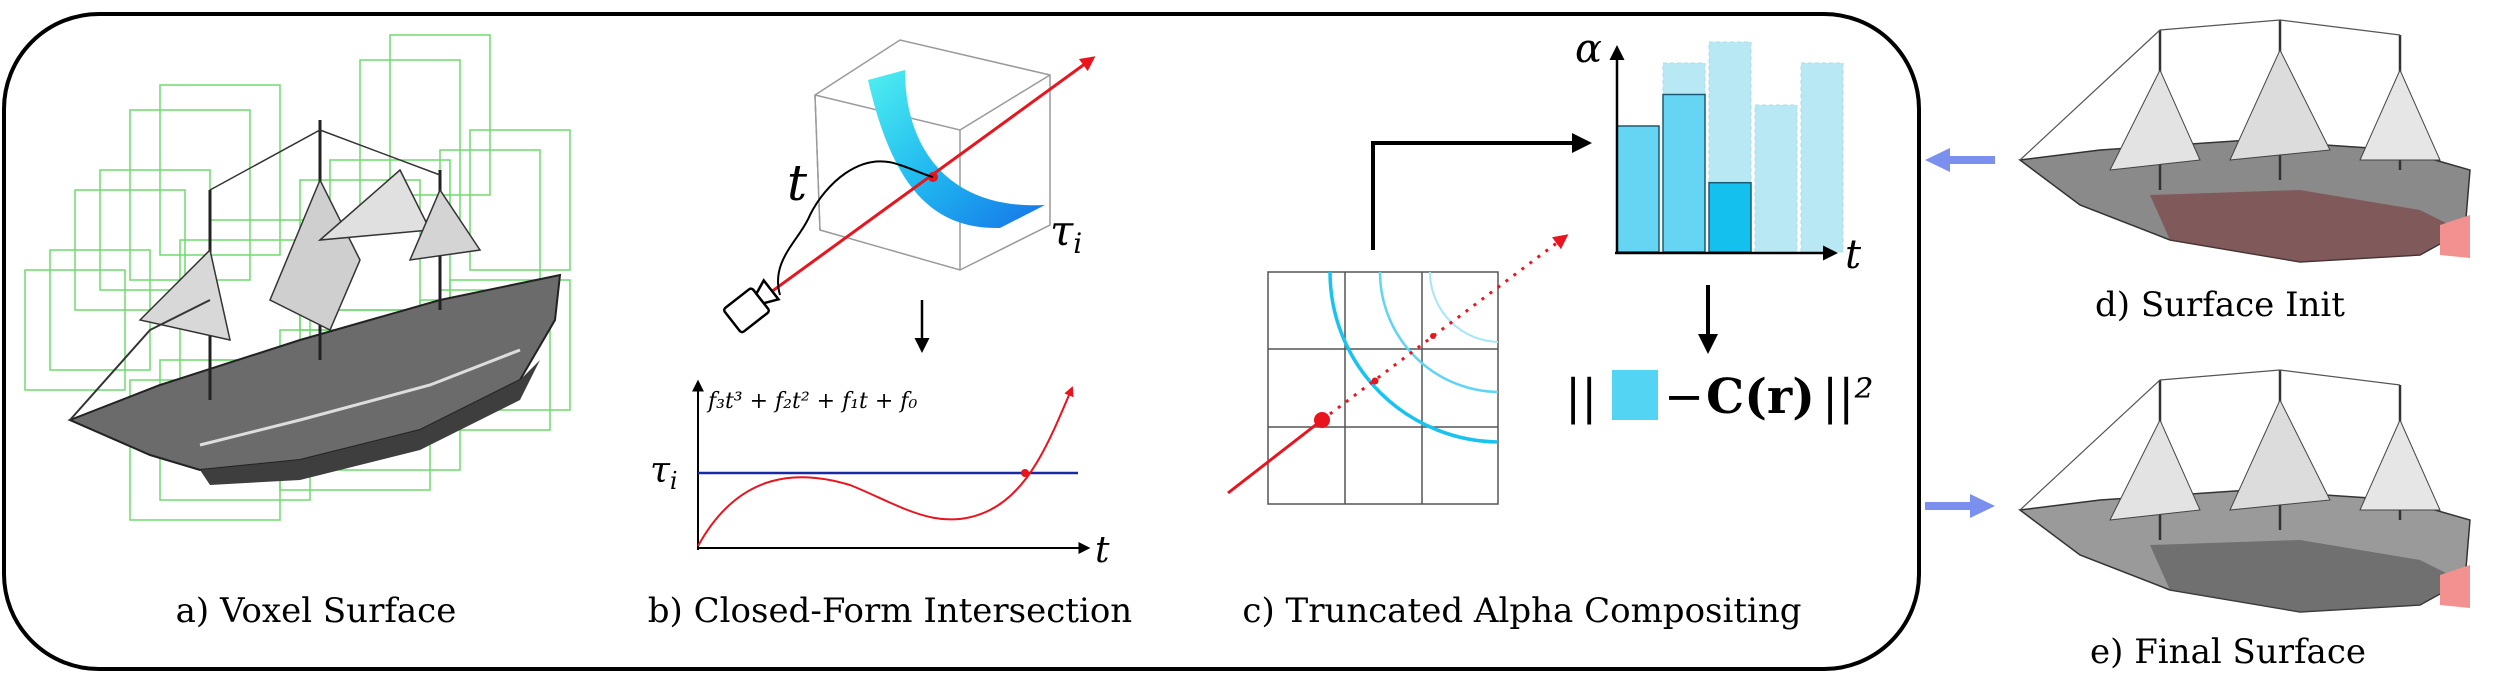 This screenshot has height=675, width=2493. What do you see at coordinates (1960, 160) in the screenshot?
I see `arrow-to-main-from-d` at bounding box center [1960, 160].